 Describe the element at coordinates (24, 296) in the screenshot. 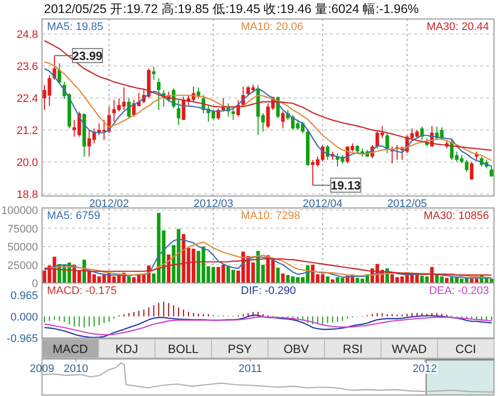

I see `y-tick-label: 0.965` at that location.